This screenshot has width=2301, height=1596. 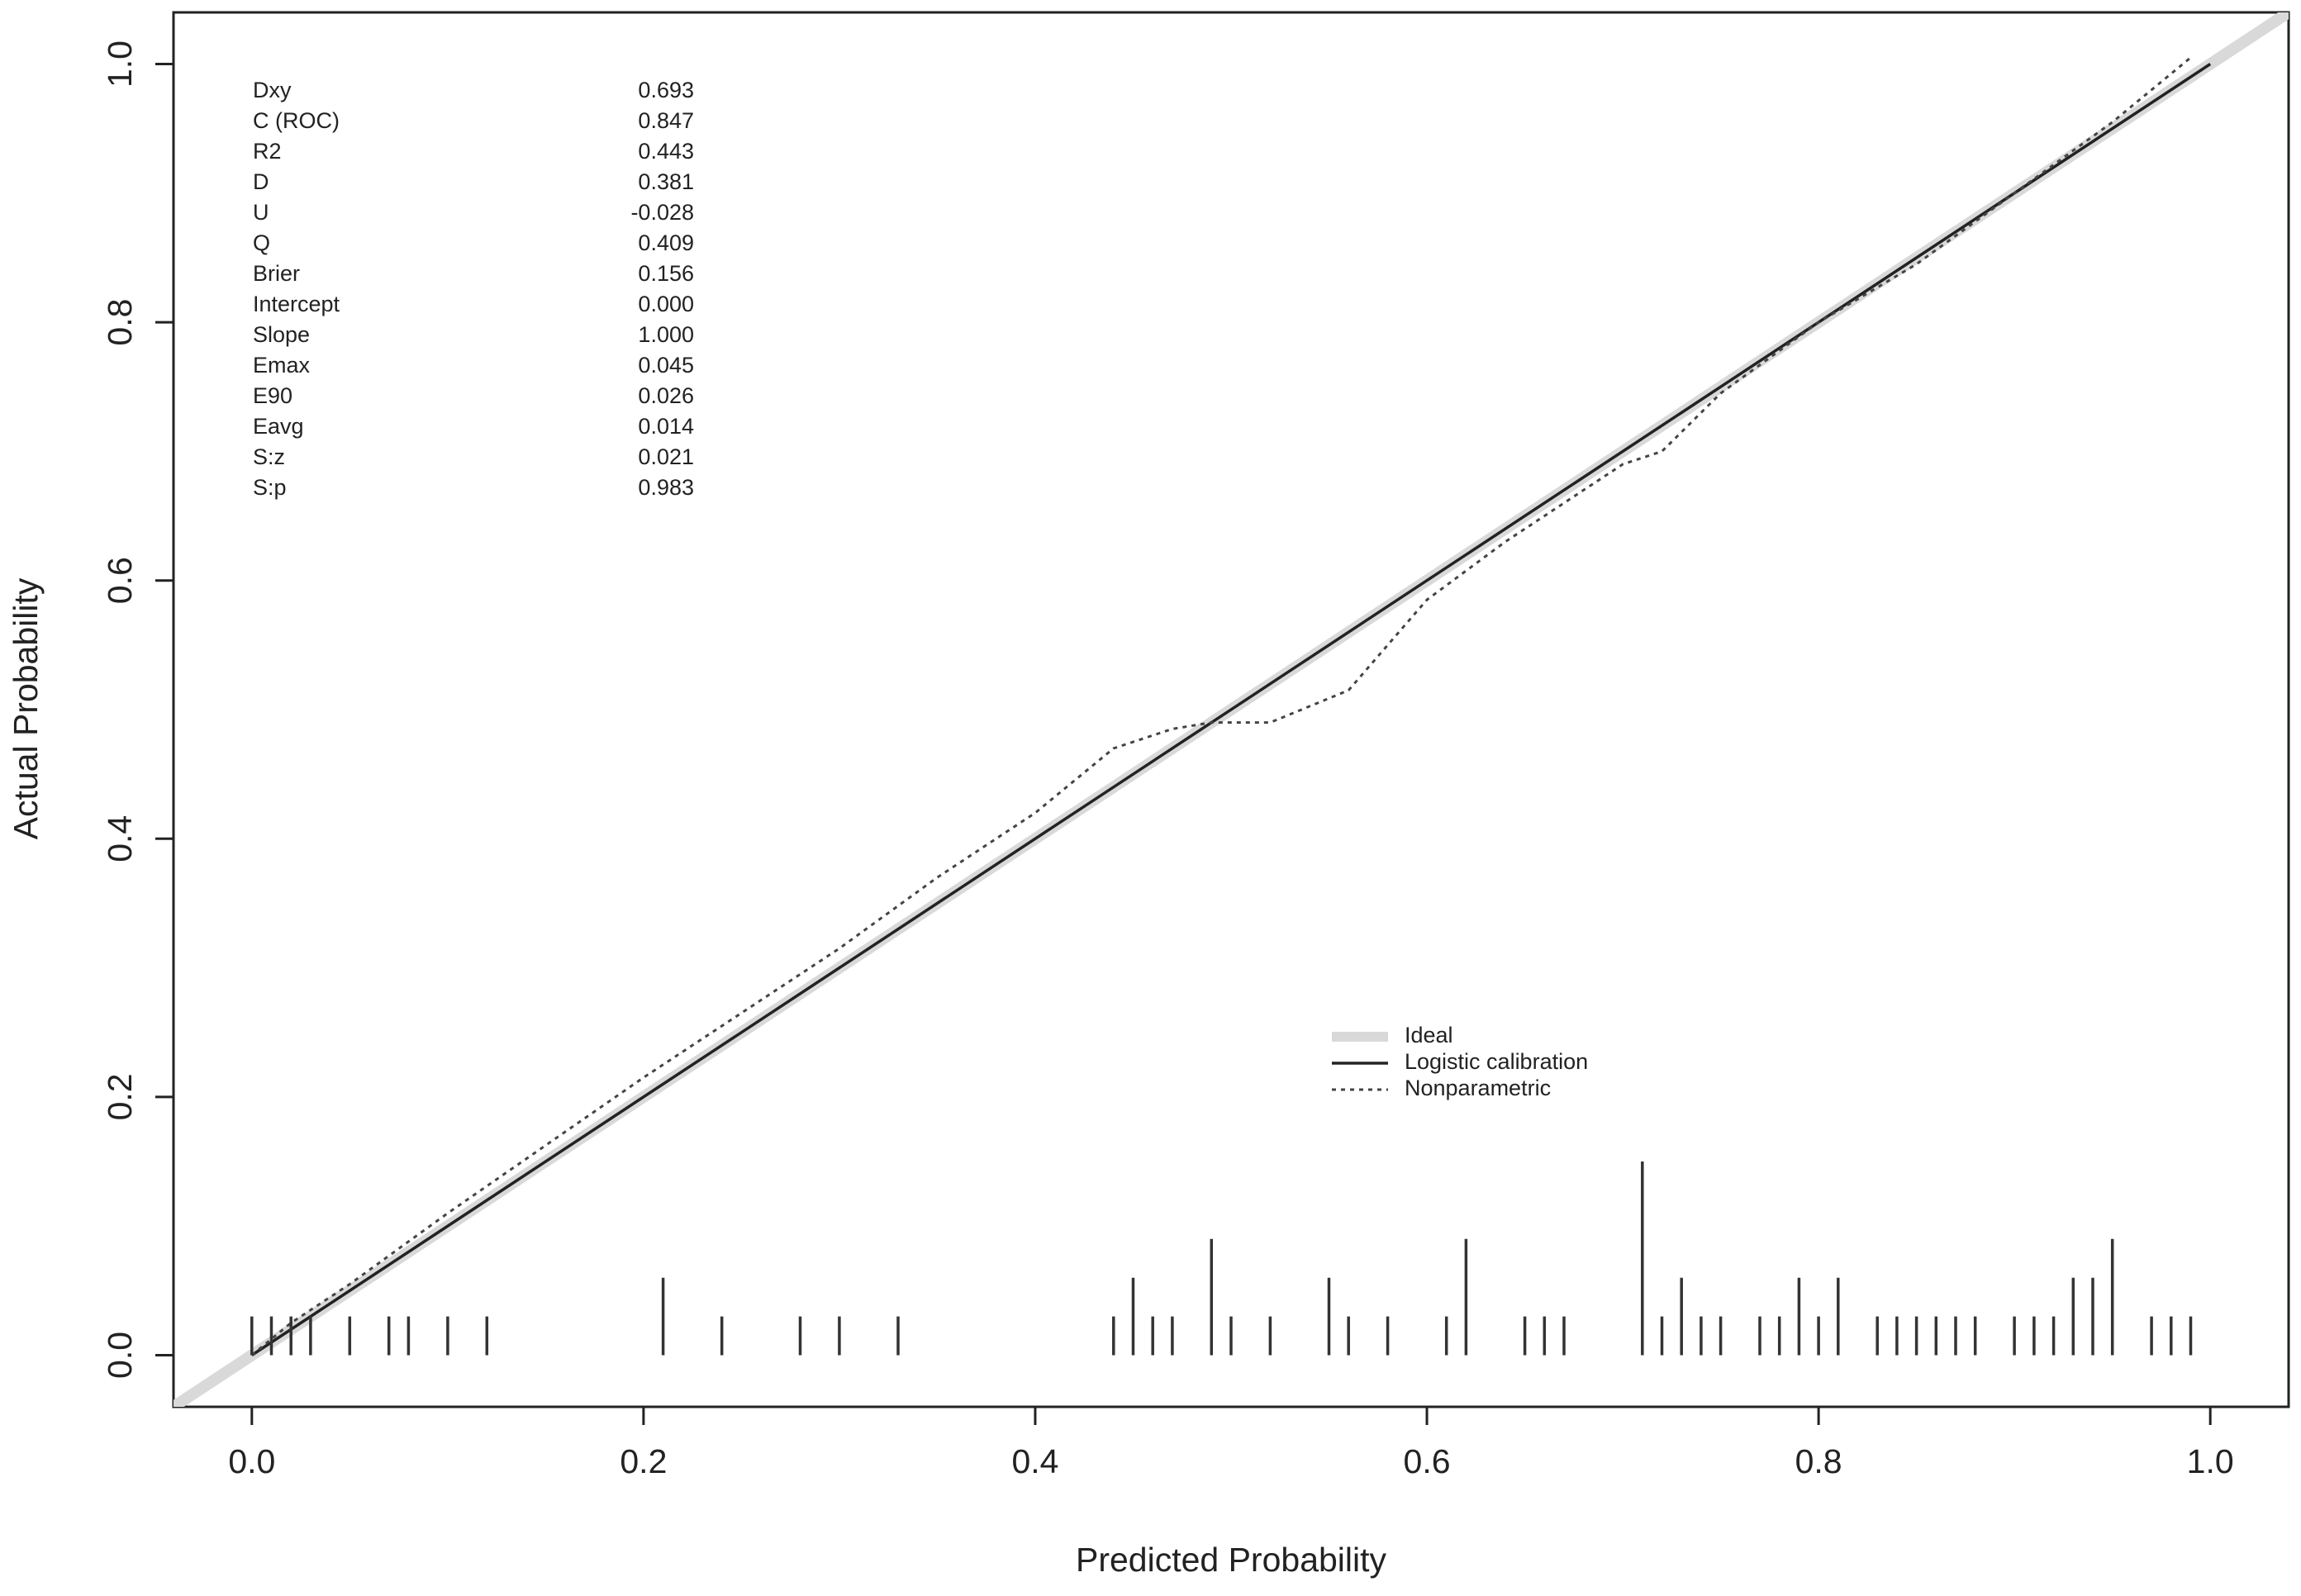 I want to click on x-tick-label: 0.8, so click(x=1818, y=1461).